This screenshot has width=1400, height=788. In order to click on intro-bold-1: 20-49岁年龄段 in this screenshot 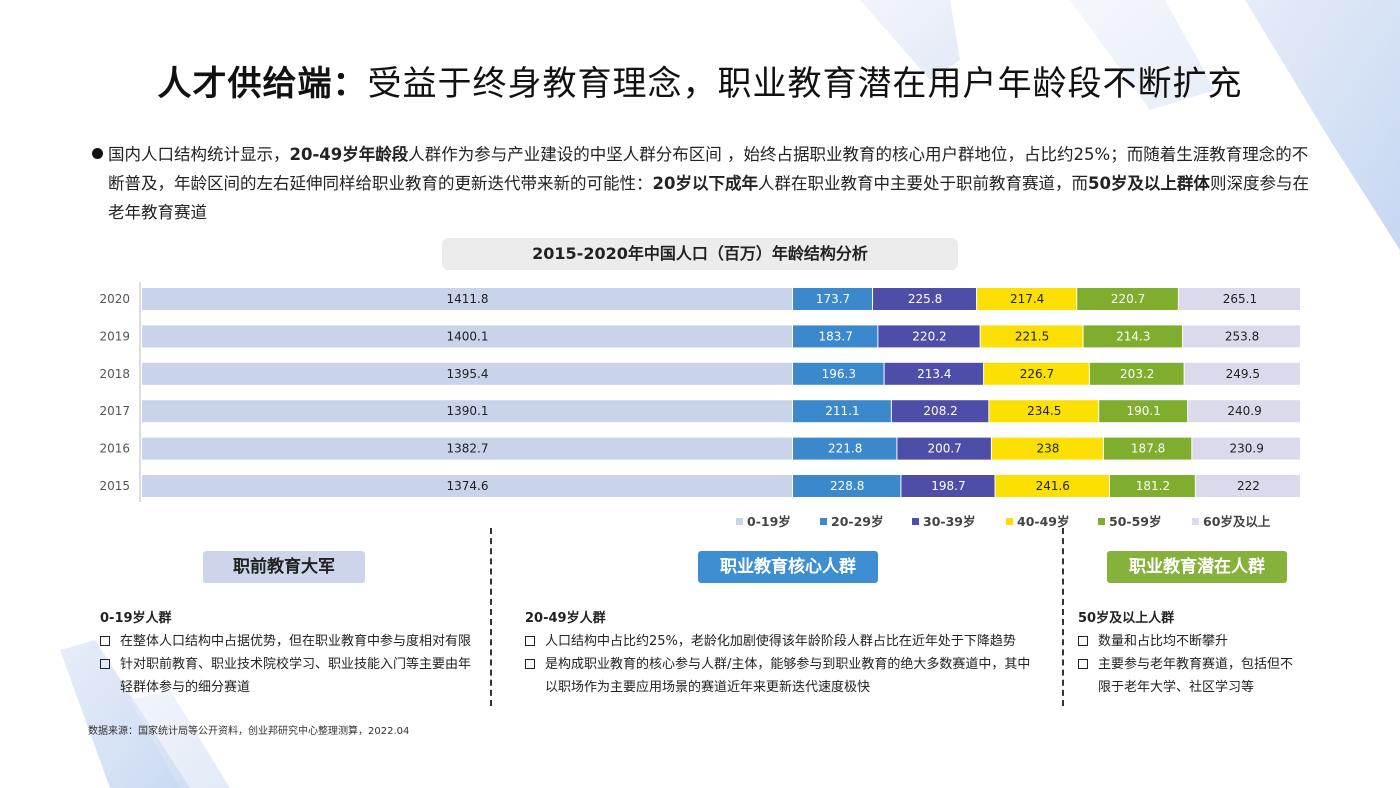, I will do `click(349, 154)`.